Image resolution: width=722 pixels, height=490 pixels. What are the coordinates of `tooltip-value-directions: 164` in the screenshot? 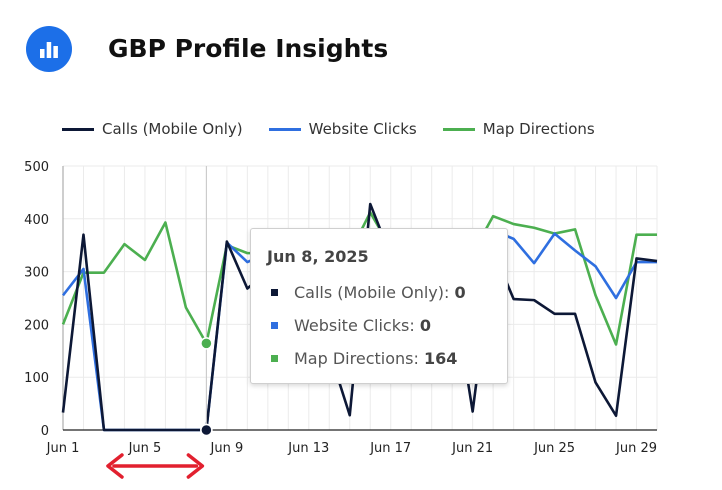 It's located at (440, 358).